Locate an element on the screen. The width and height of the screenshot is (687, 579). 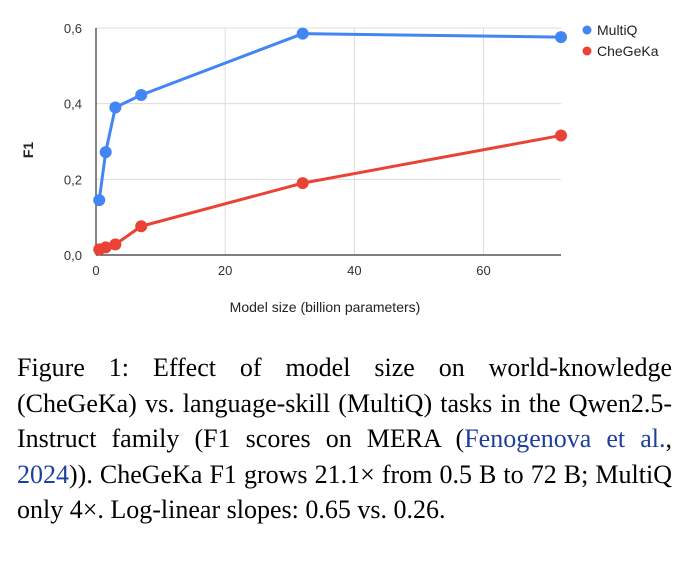
citation-authors-link: Fenogenova et al. is located at coordinates (565, 438).